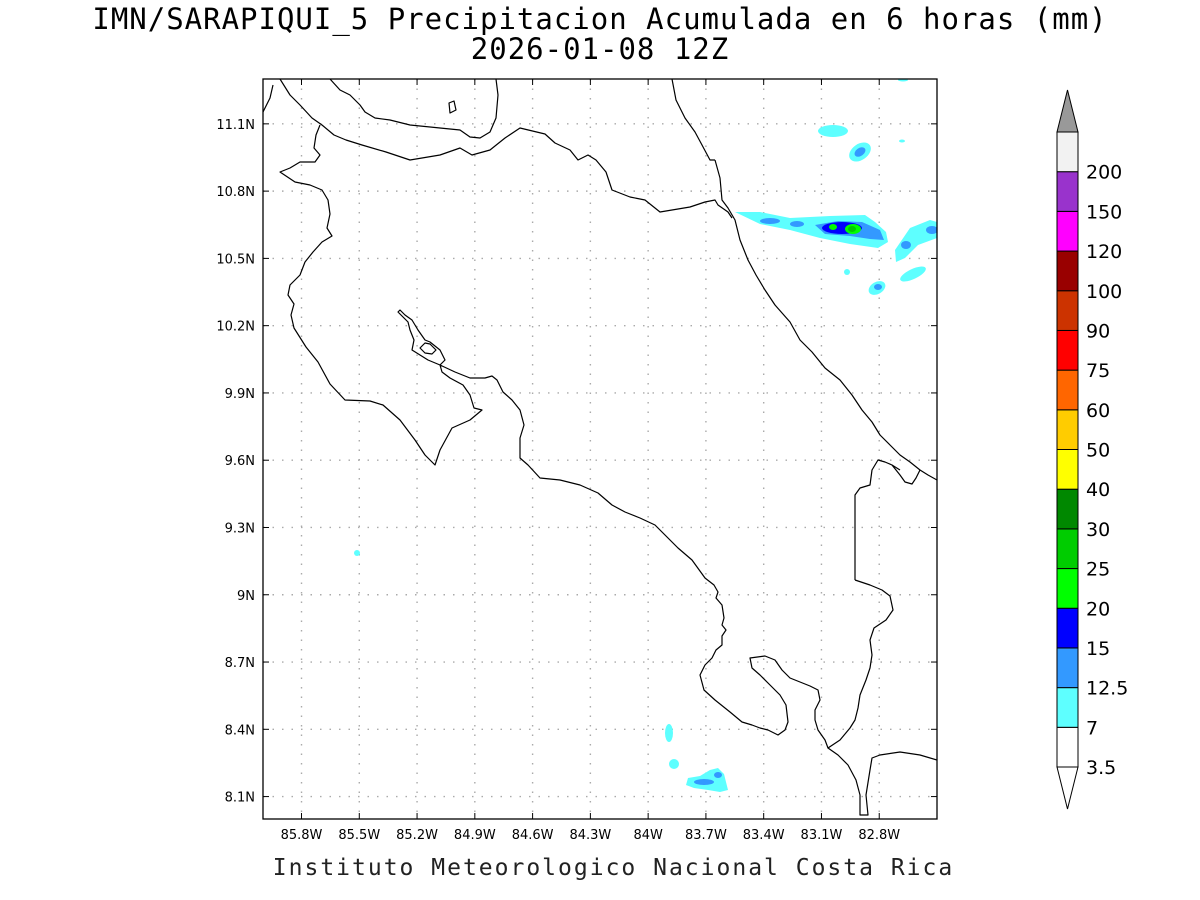 Image resolution: width=1200 pixels, height=900 pixels. I want to click on lake-island, so click(452, 107).